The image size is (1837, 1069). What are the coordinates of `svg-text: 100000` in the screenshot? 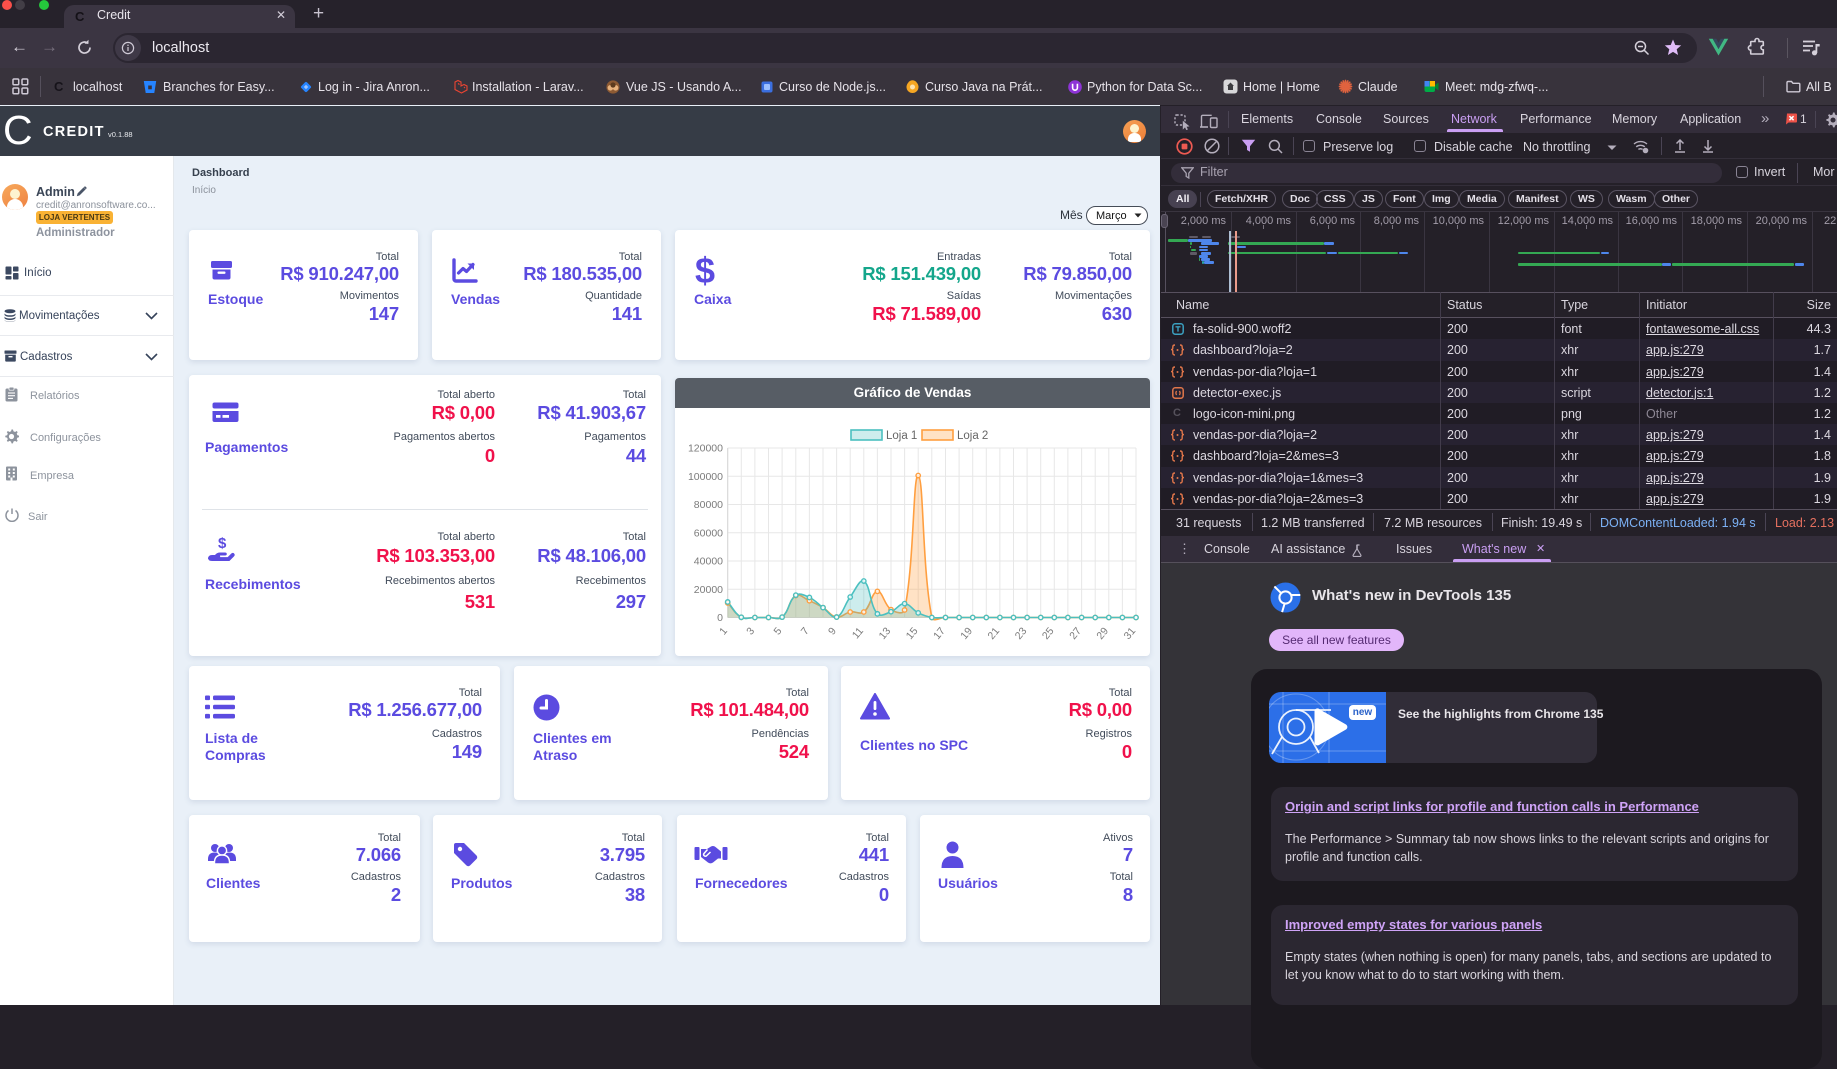 It's located at (705, 477).